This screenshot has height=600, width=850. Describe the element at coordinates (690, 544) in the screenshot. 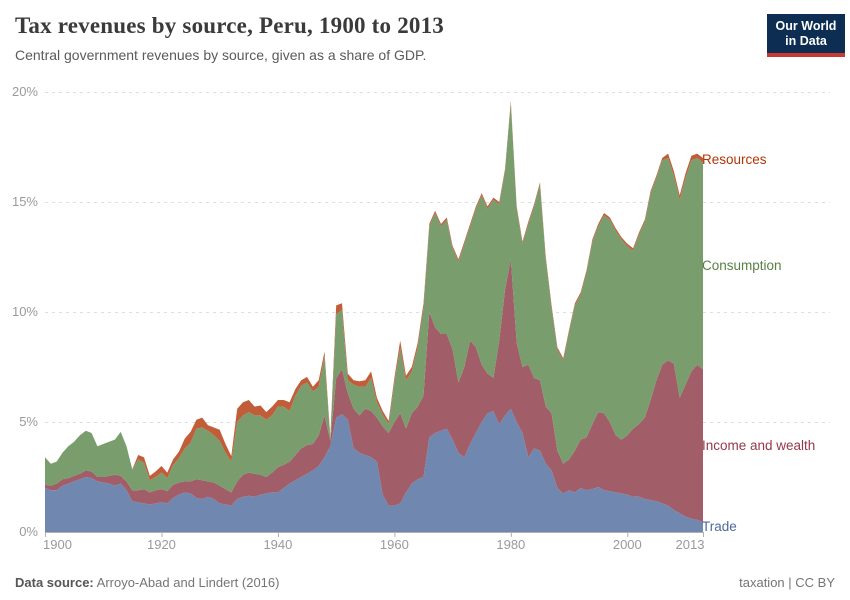

I see `x-tick-label: 2013` at that location.